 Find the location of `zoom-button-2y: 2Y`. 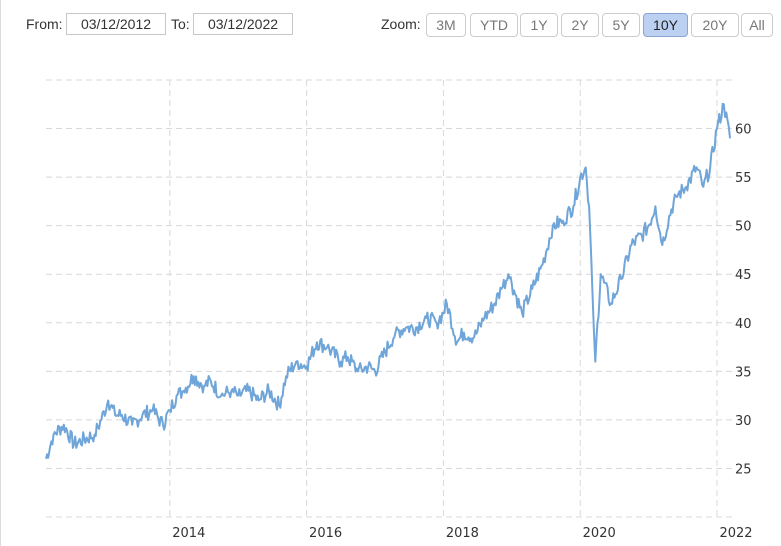

zoom-button-2y: 2Y is located at coordinates (580, 25).